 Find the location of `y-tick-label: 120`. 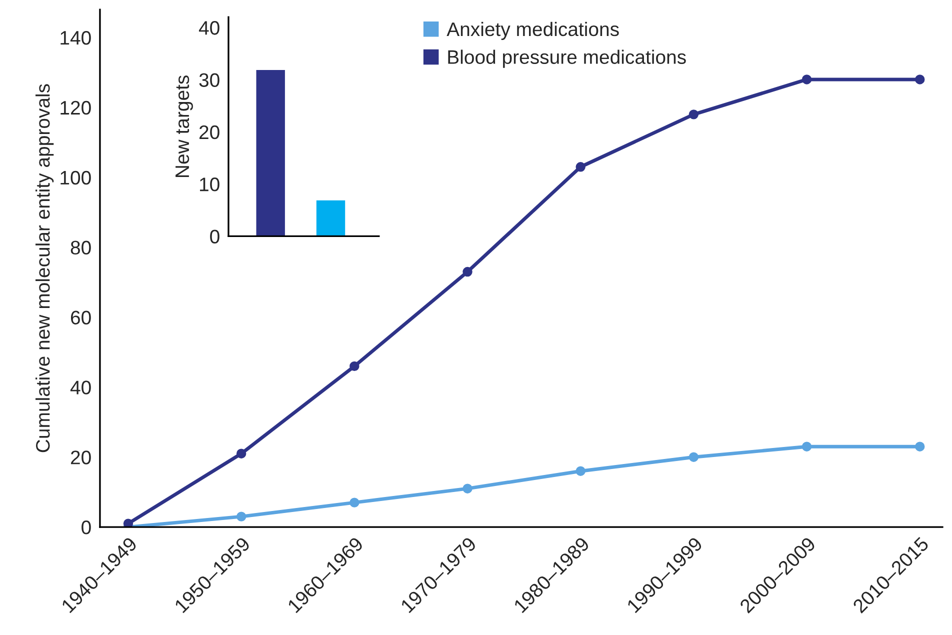

y-tick-label: 120 is located at coordinates (75, 107).